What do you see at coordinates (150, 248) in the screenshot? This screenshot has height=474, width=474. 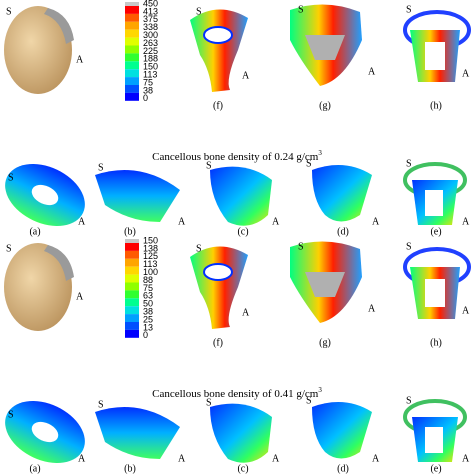 I see `legend-label: 138` at bounding box center [150, 248].